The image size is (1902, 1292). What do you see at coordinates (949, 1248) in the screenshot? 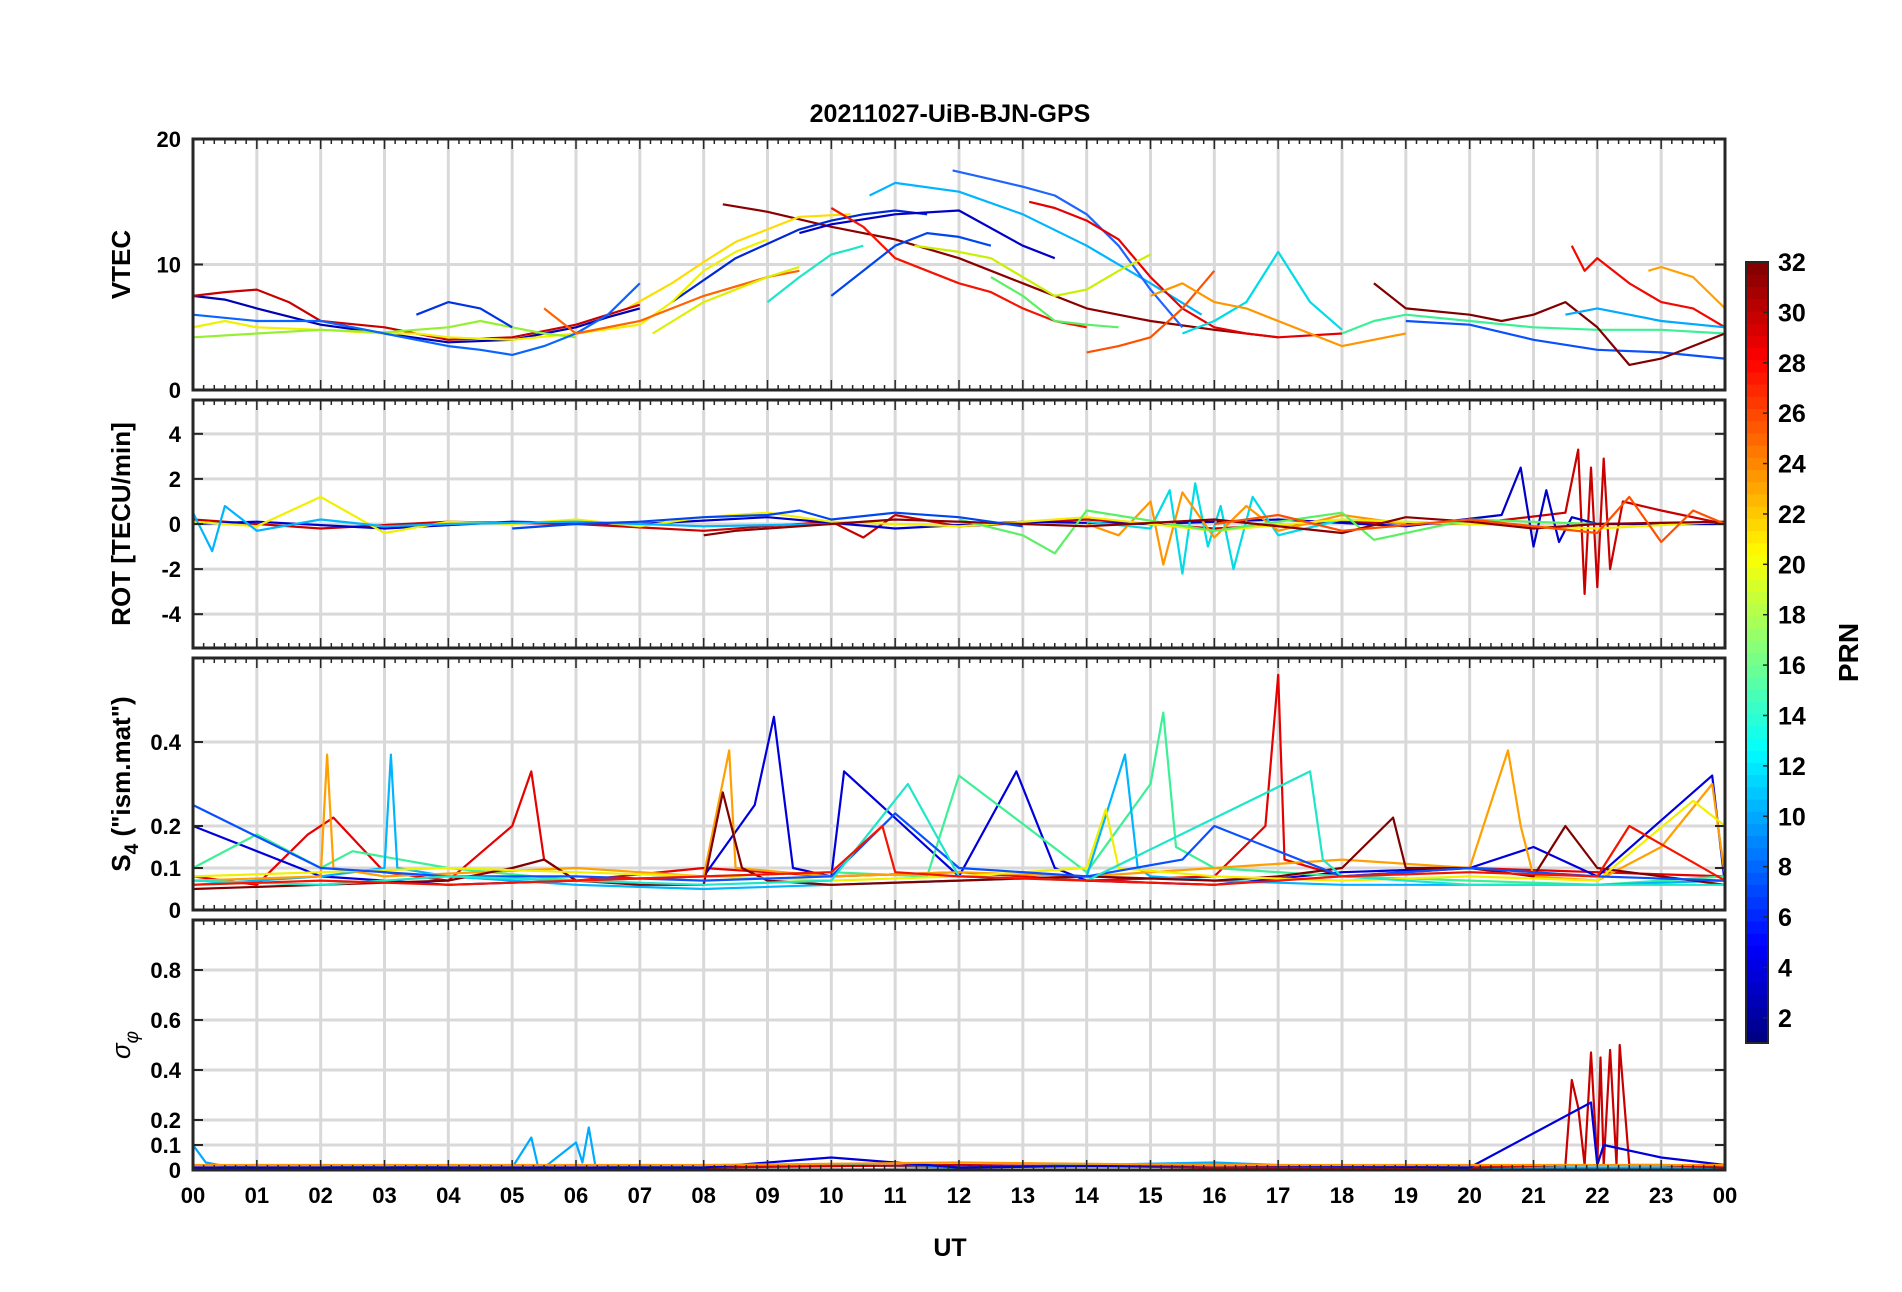
I see `x-axis-label: UT` at bounding box center [949, 1248].